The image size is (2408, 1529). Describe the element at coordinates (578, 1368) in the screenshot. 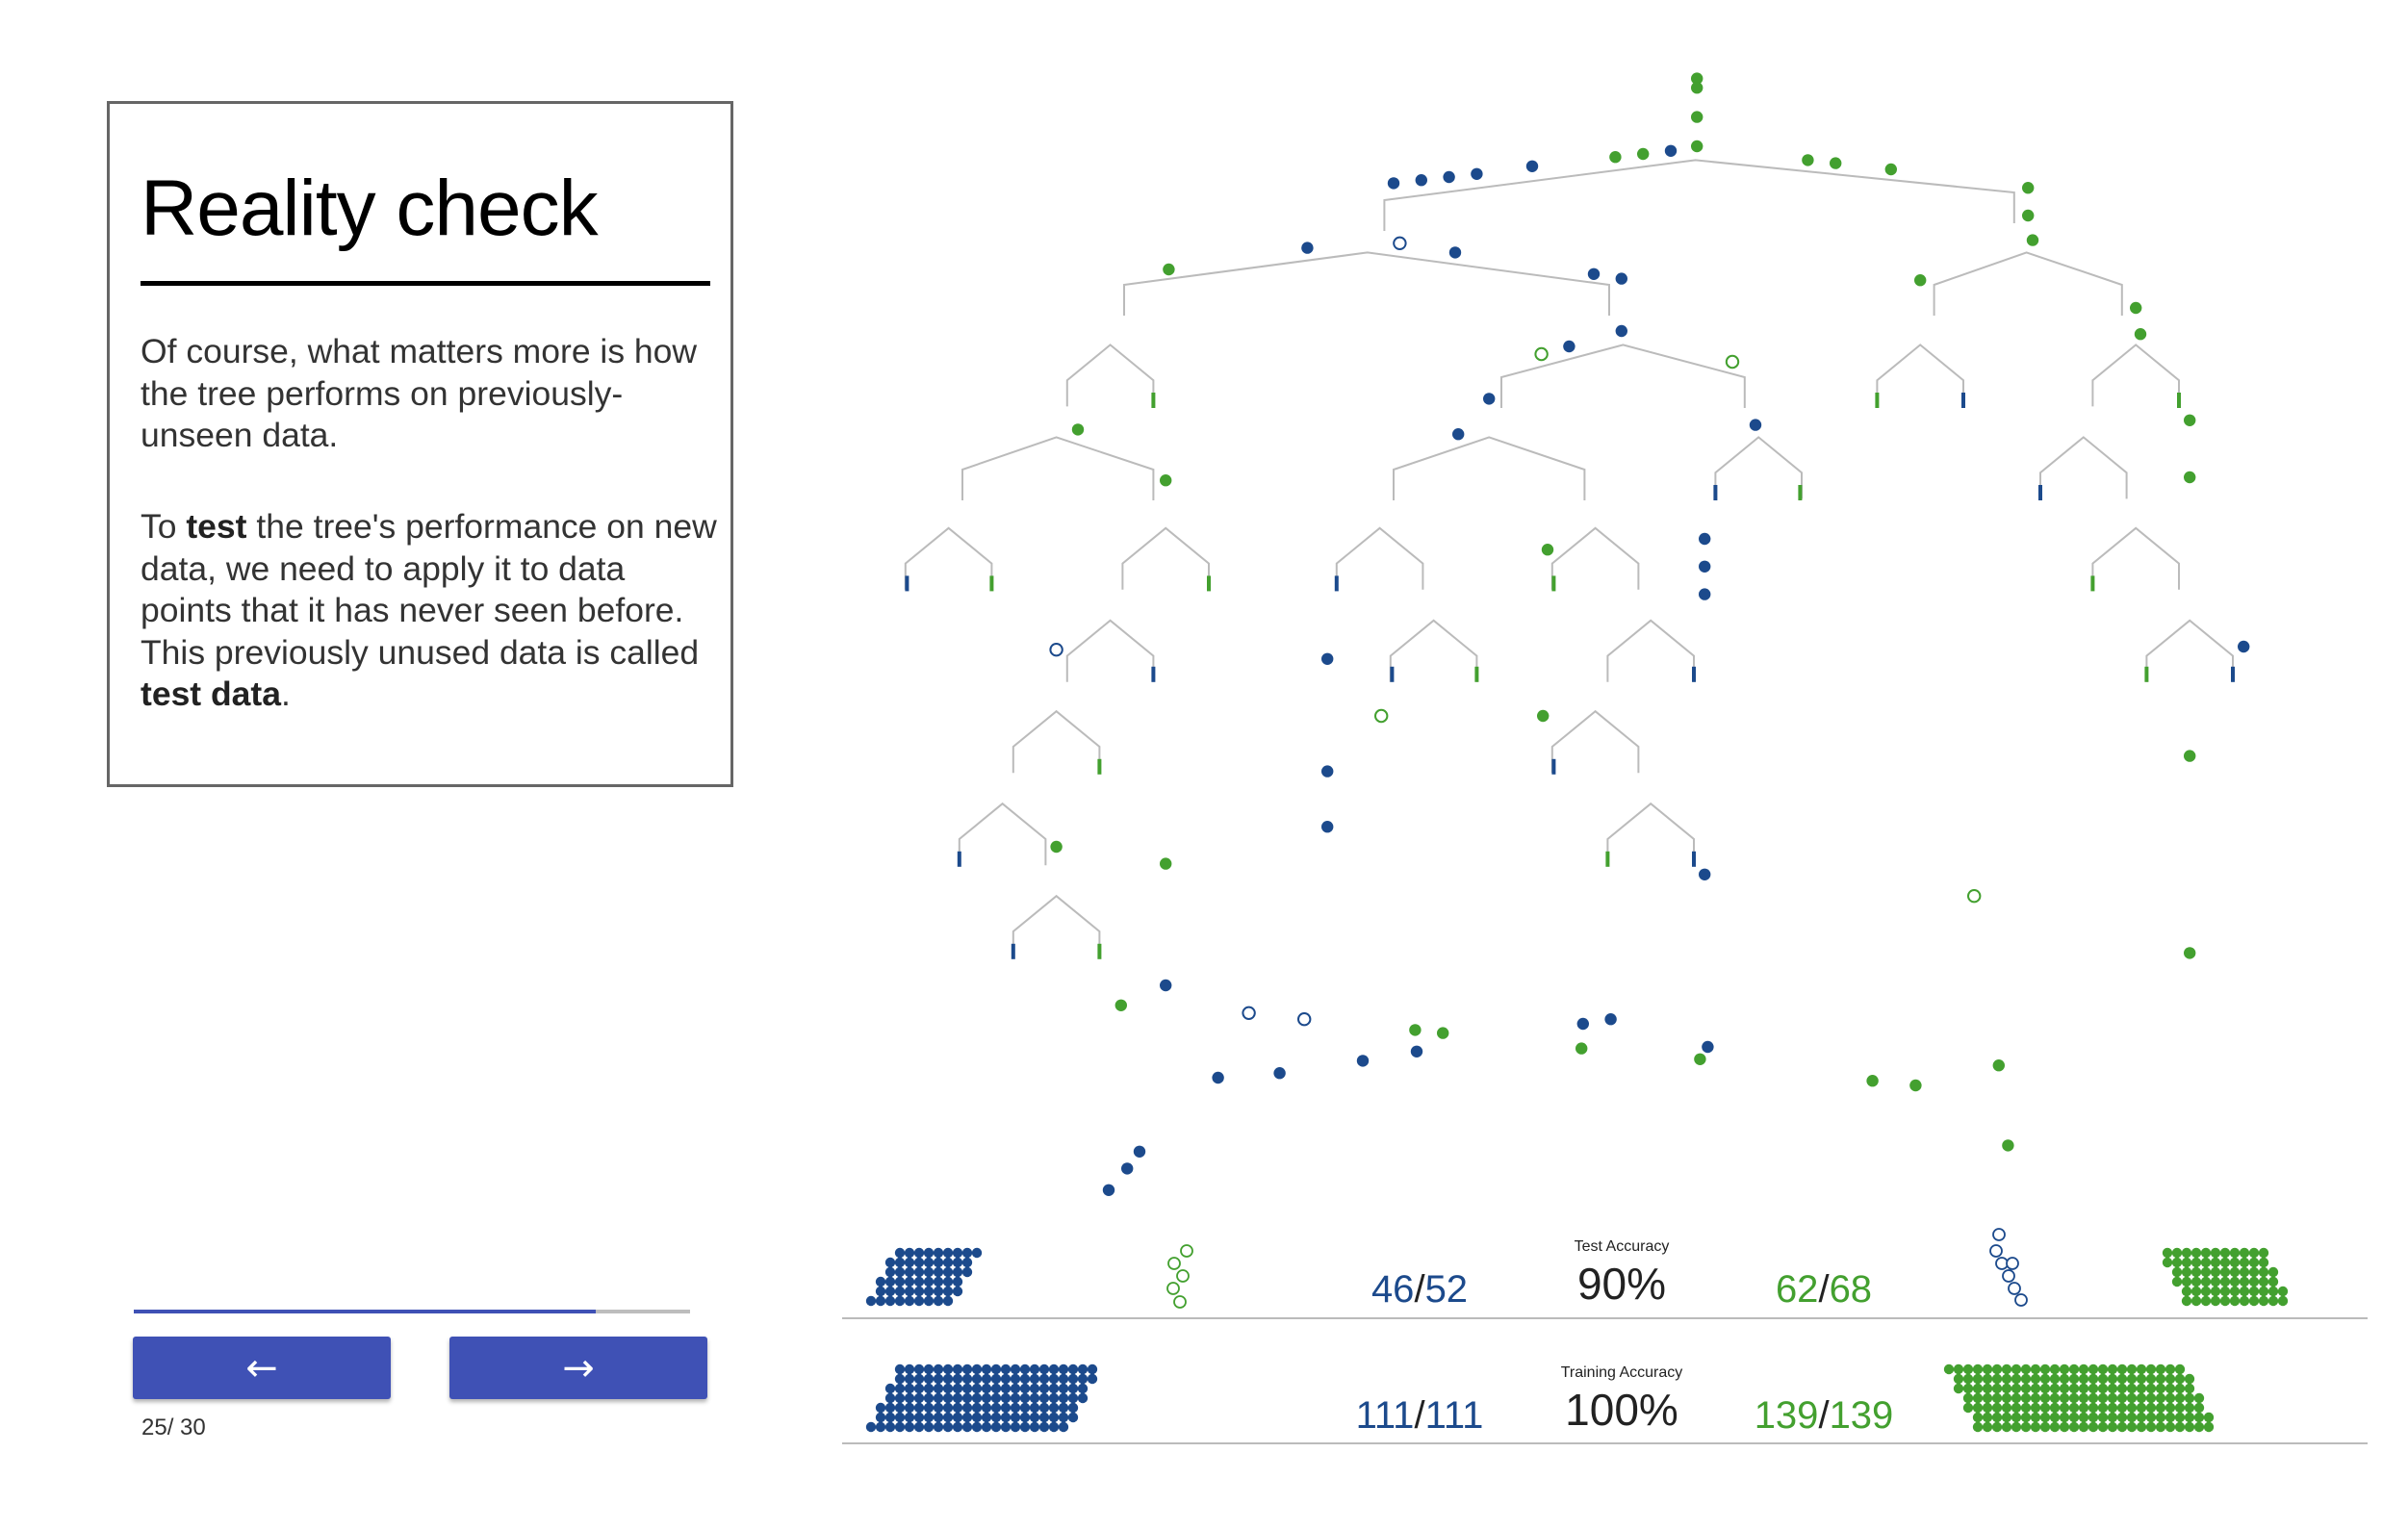

I see `next-button: →` at that location.